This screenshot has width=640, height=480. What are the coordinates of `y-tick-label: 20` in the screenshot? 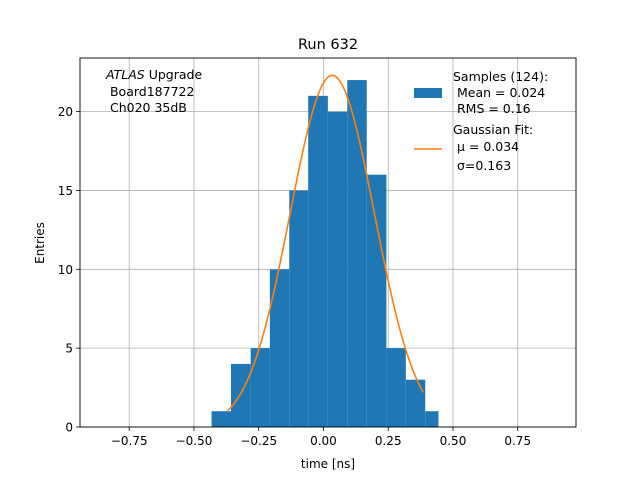 It's located at (65, 112).